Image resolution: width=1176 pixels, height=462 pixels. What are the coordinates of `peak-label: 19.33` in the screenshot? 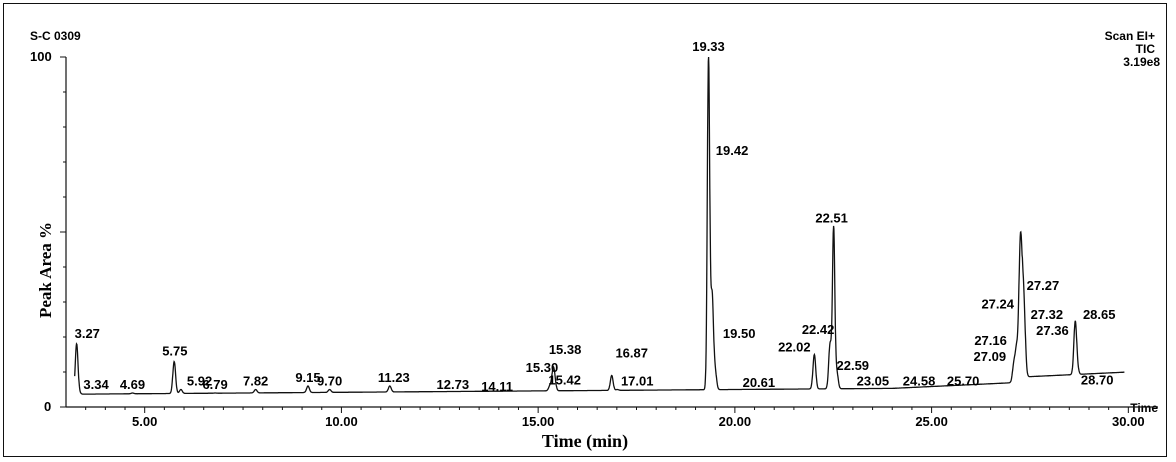 It's located at (708, 46).